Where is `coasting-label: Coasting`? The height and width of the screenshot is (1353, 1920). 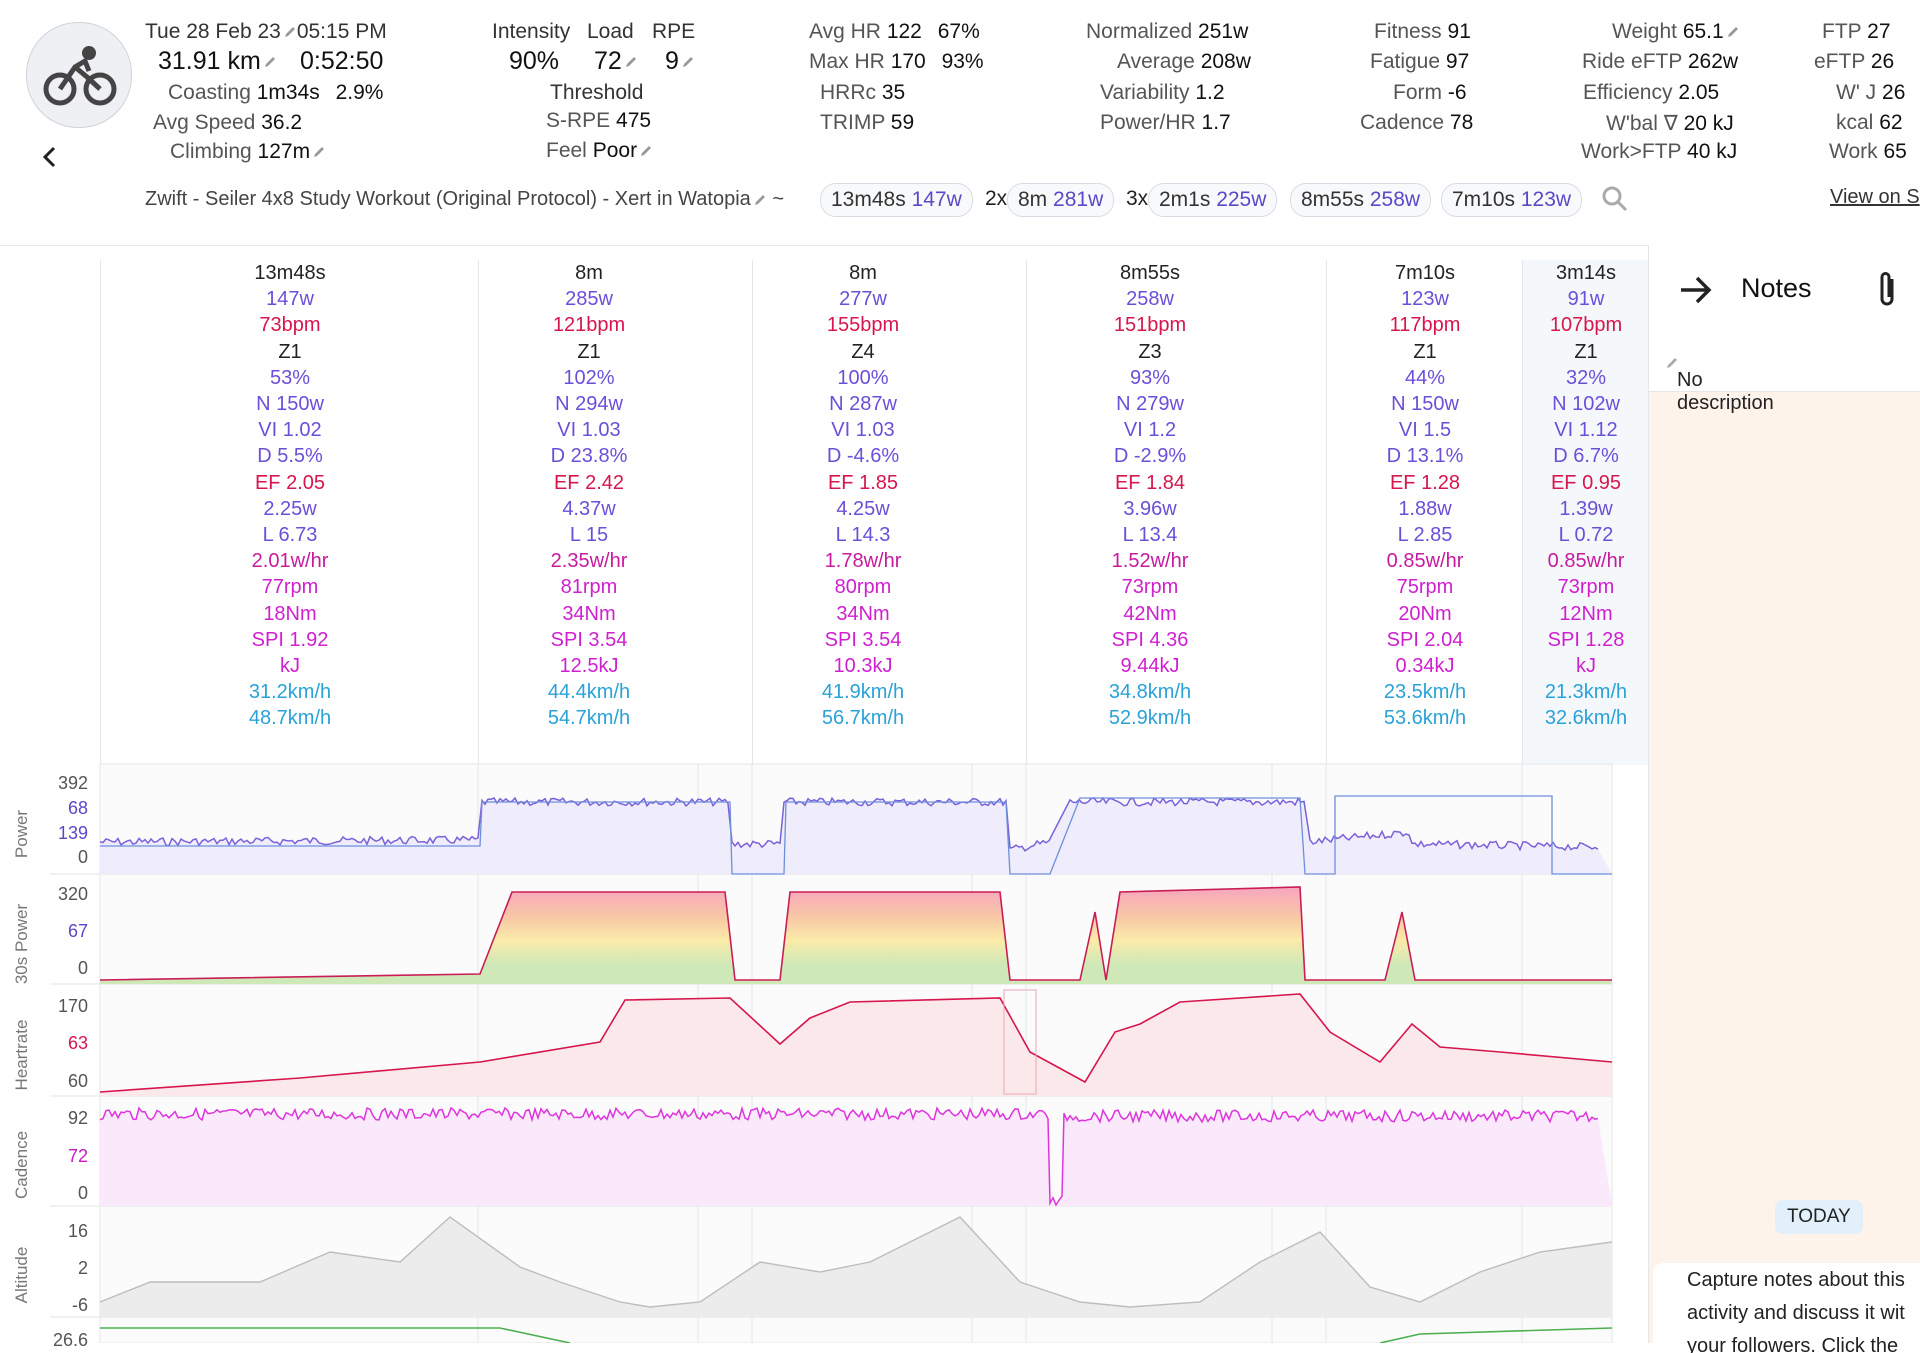 coasting-label: Coasting is located at coordinates (209, 92).